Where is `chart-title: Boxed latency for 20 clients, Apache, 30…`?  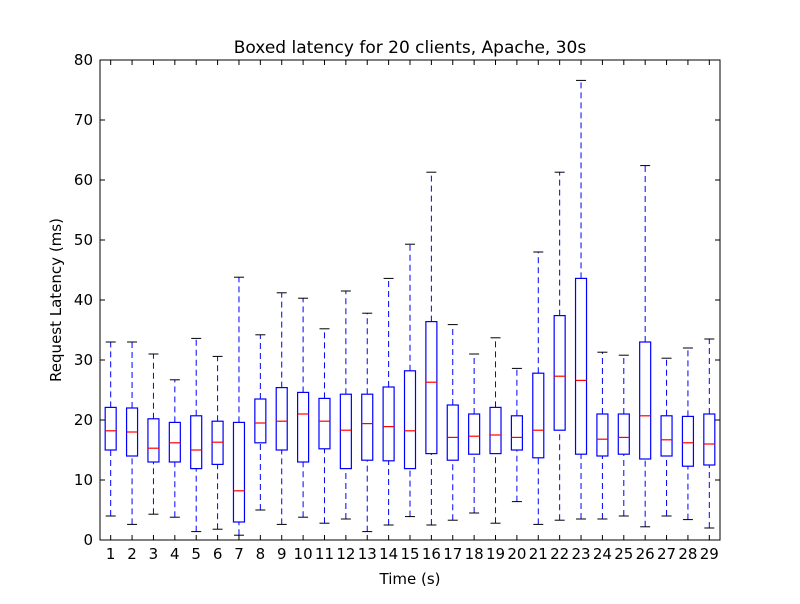
chart-title: Boxed latency for 20 clients, Apache, 30… is located at coordinates (410, 48).